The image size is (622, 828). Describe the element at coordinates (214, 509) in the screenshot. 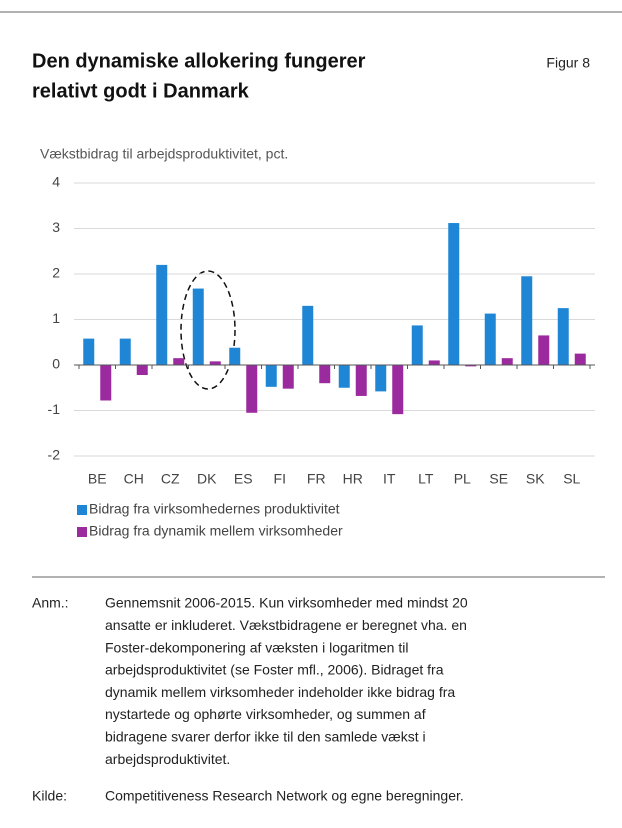

I see `legend-label: Bidrag fra virksomhedernes produktivitet` at that location.